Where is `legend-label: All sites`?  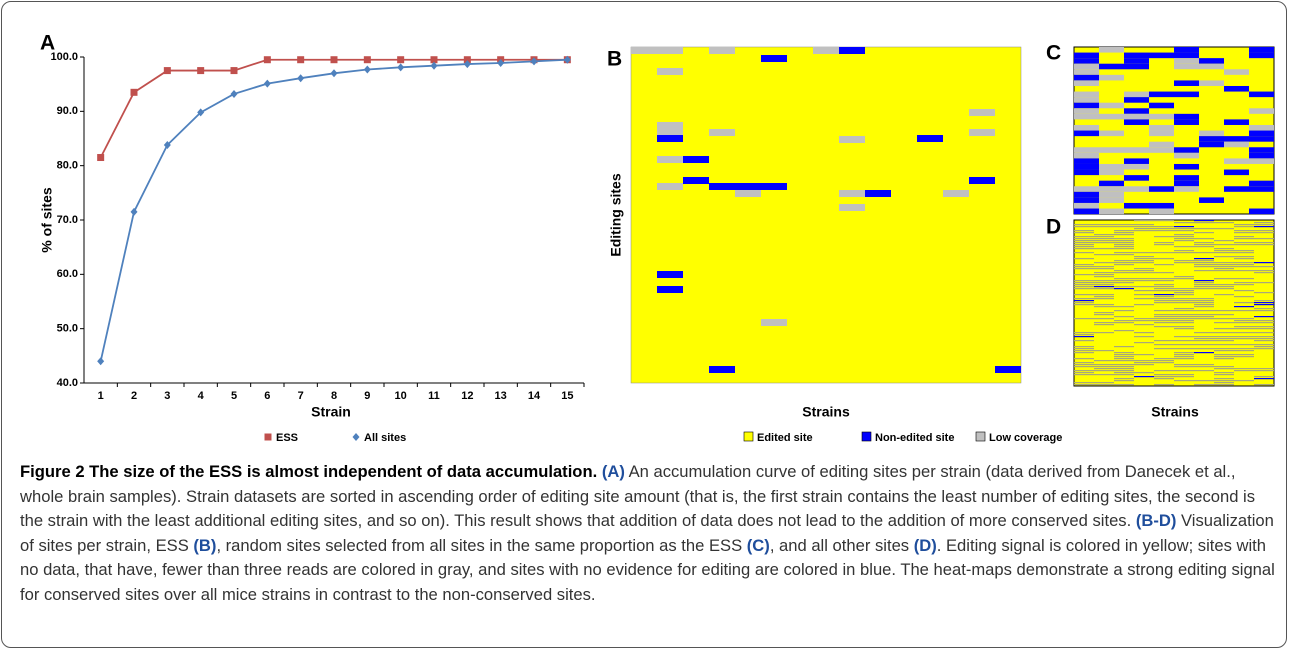
legend-label: All sites is located at coordinates (385, 438).